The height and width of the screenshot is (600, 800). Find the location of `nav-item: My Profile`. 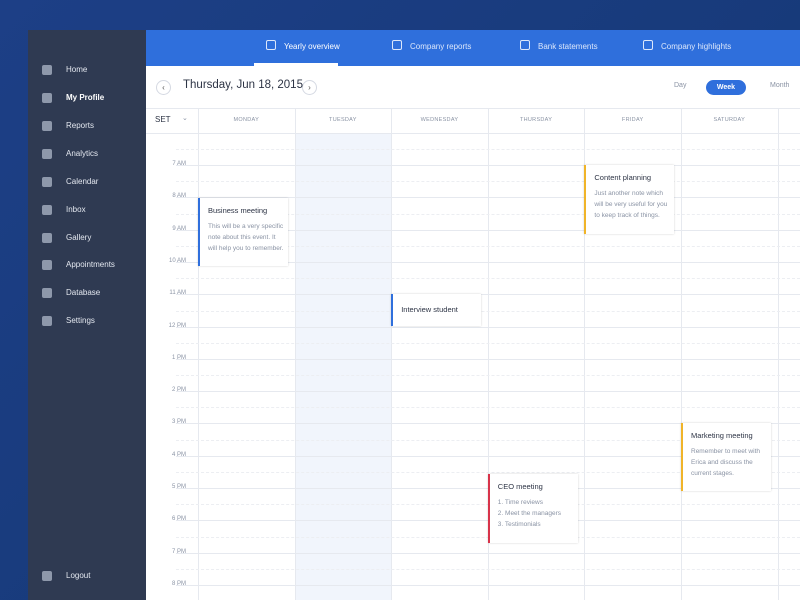

nav-item: My Profile is located at coordinates (87, 98).